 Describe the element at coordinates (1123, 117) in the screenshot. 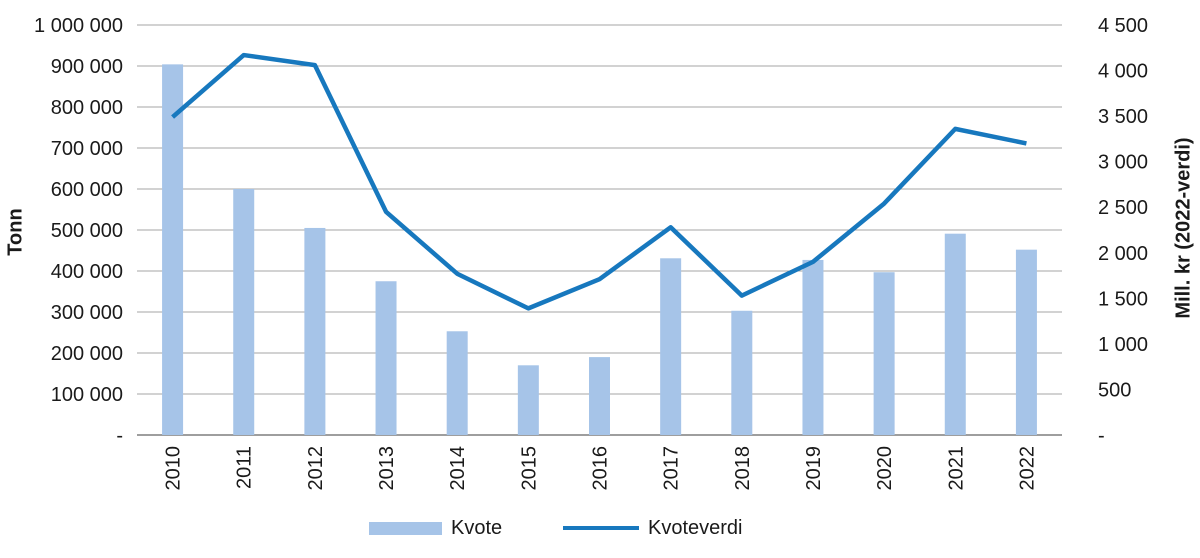

I see `right-axis-tick-label: 3 500` at that location.